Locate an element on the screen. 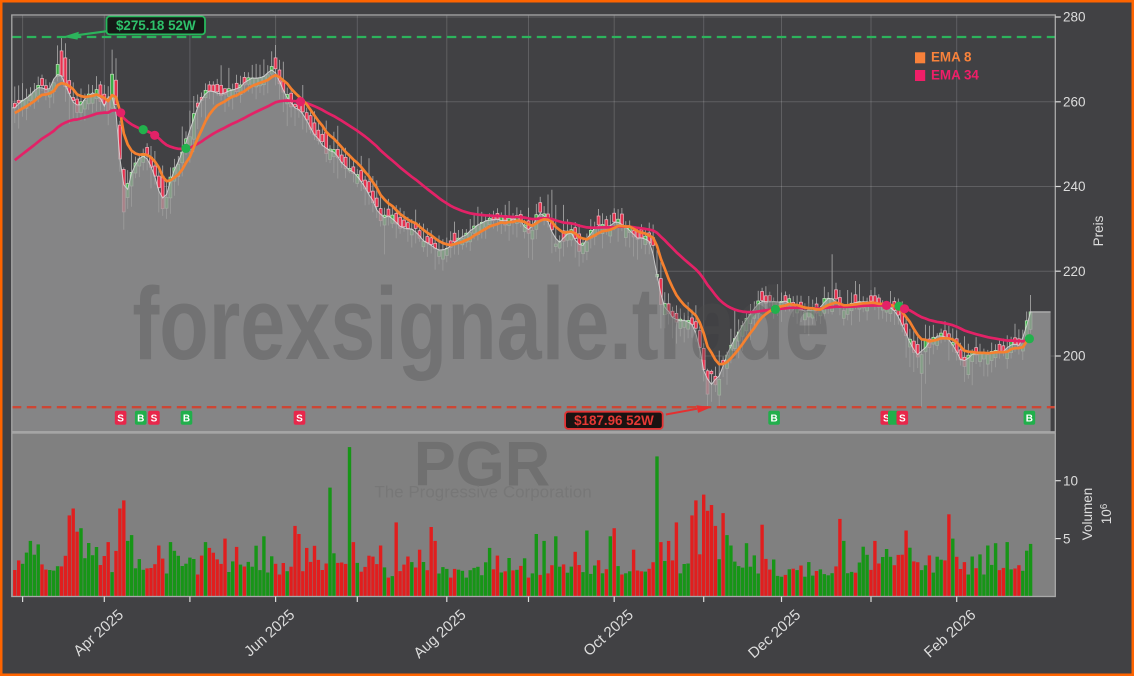 The width and height of the screenshot is (1134, 676). svg-text: 5 is located at coordinates (1067, 538).